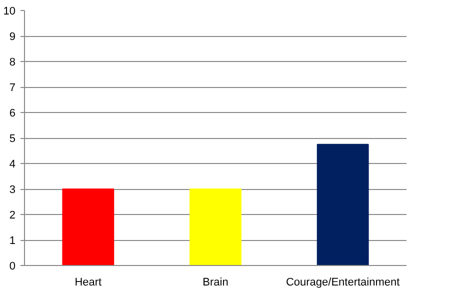 This screenshot has height=291, width=466. Describe the element at coordinates (12, 88) in the screenshot. I see `y-tick-label: 7` at that location.